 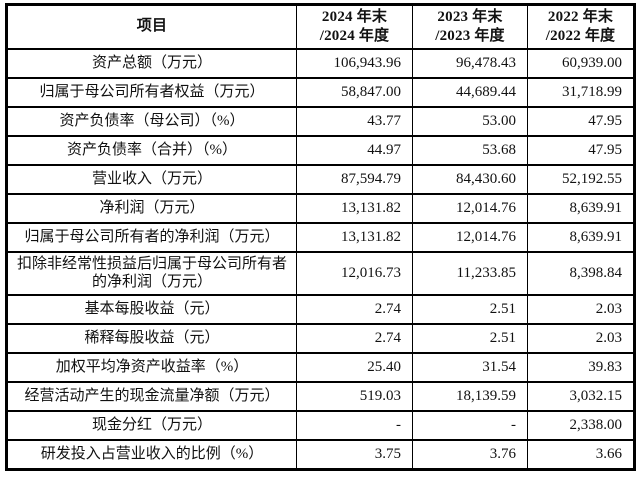 I want to click on header-year-2023: 2023 年末 /2023 年度, so click(x=470, y=26).